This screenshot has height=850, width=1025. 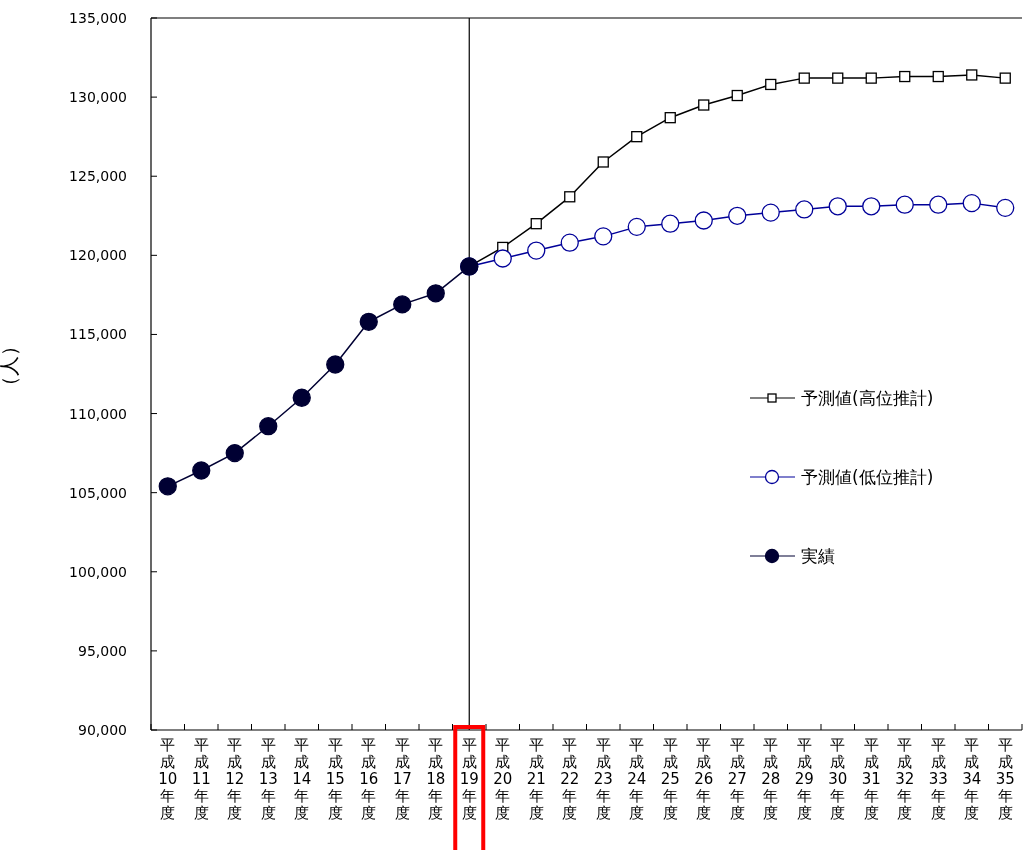 What do you see at coordinates (102, 730) in the screenshot?
I see `y-tick-label: 90,000` at bounding box center [102, 730].